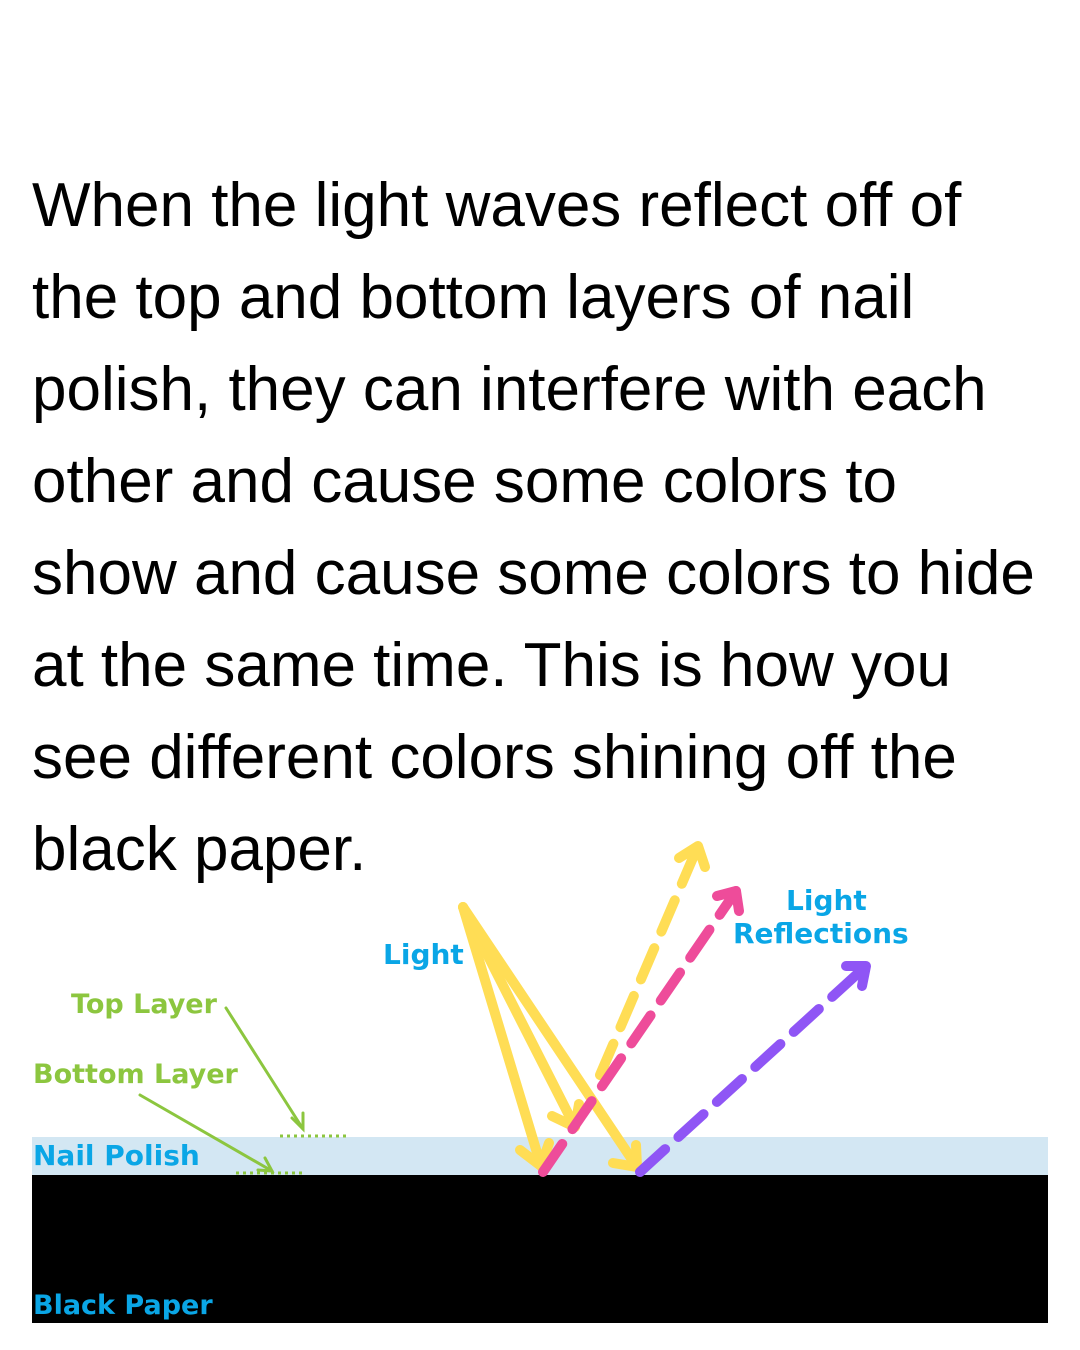  What do you see at coordinates (123, 1305) in the screenshot?
I see `black-paper-label: Black Paper` at bounding box center [123, 1305].